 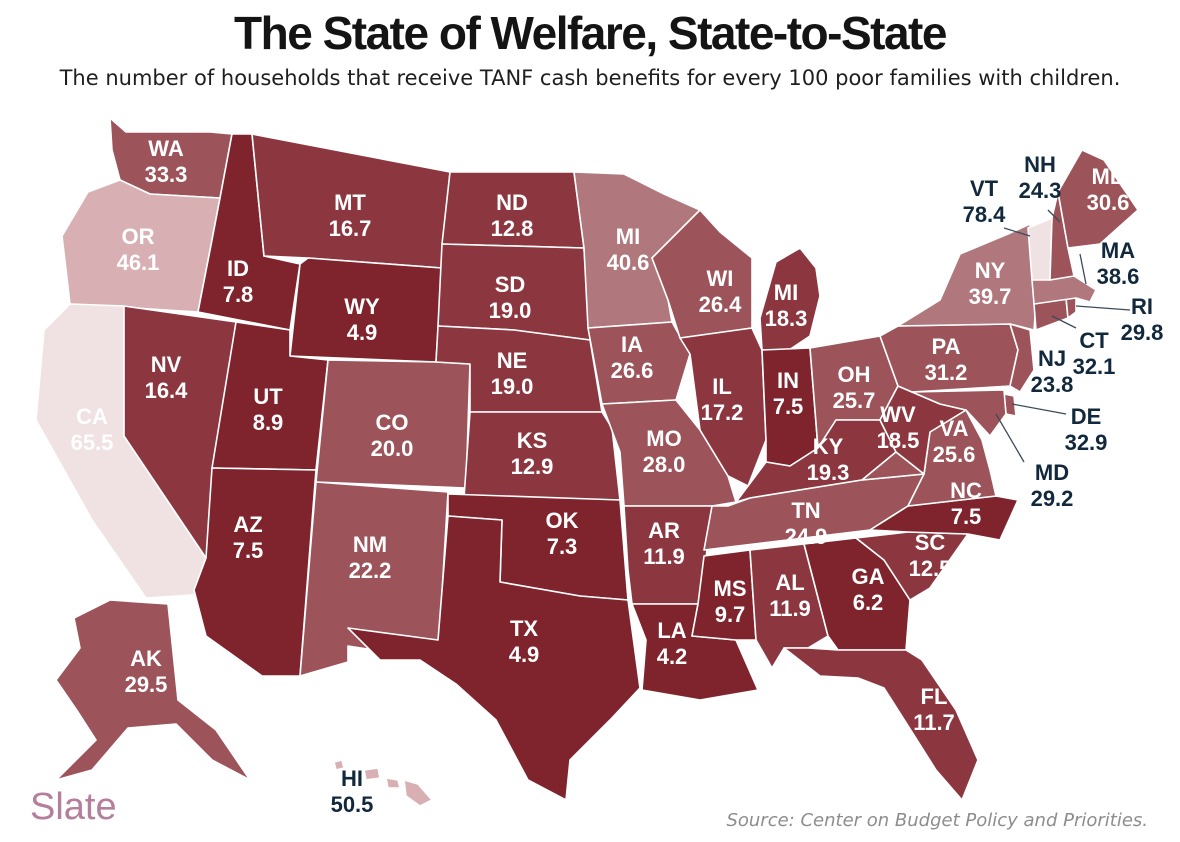 What do you see at coordinates (352, 778) in the screenshot?
I see `state-code: HI` at bounding box center [352, 778].